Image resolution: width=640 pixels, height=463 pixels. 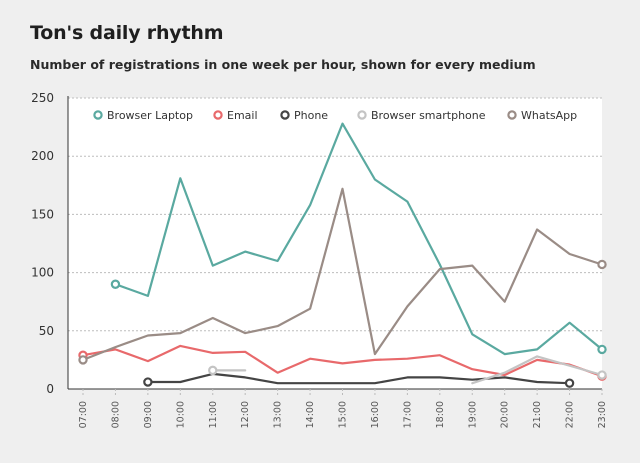 What do you see at coordinates (46, 331) in the screenshot?
I see `y-tick-label: 50` at bounding box center [46, 331].